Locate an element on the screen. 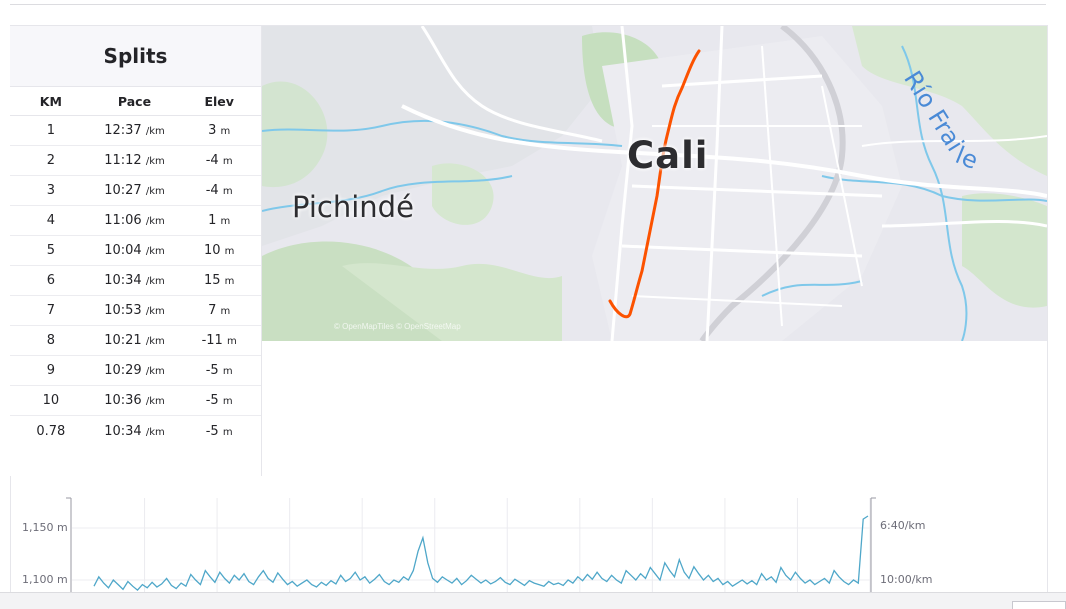 The height and width of the screenshot is (609, 1066). urban-area is located at coordinates (747, 188).